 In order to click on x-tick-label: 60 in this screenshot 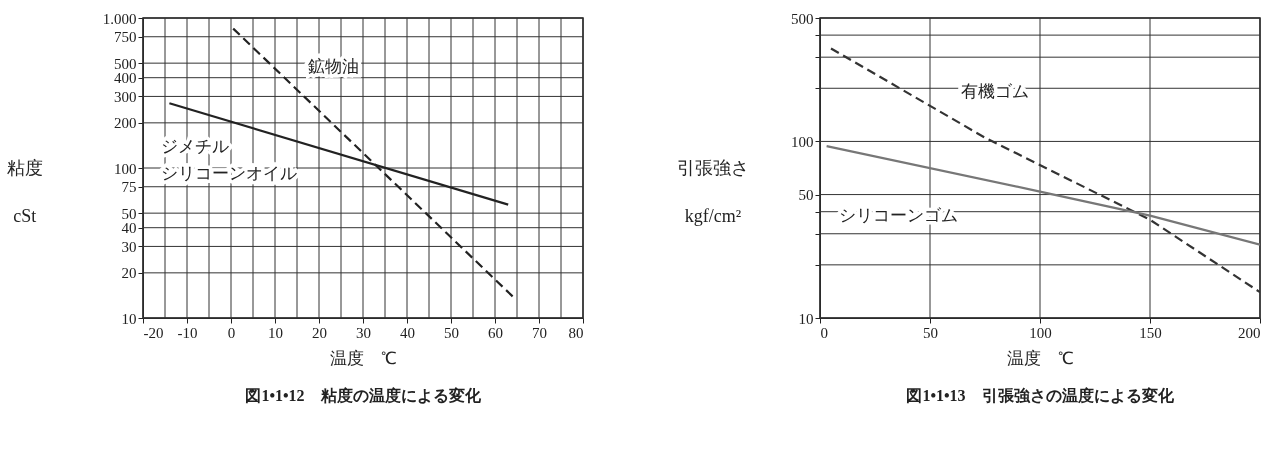, I will do `click(495, 332)`.